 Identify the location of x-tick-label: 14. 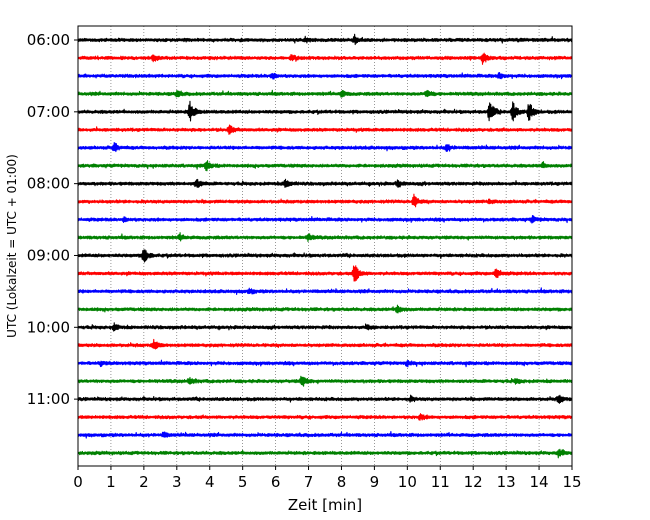
(539, 482).